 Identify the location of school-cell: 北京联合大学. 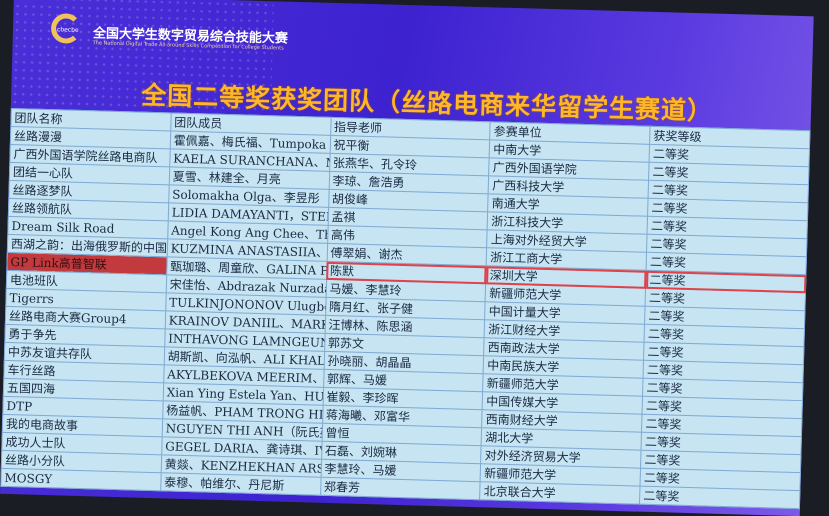
(560, 493).